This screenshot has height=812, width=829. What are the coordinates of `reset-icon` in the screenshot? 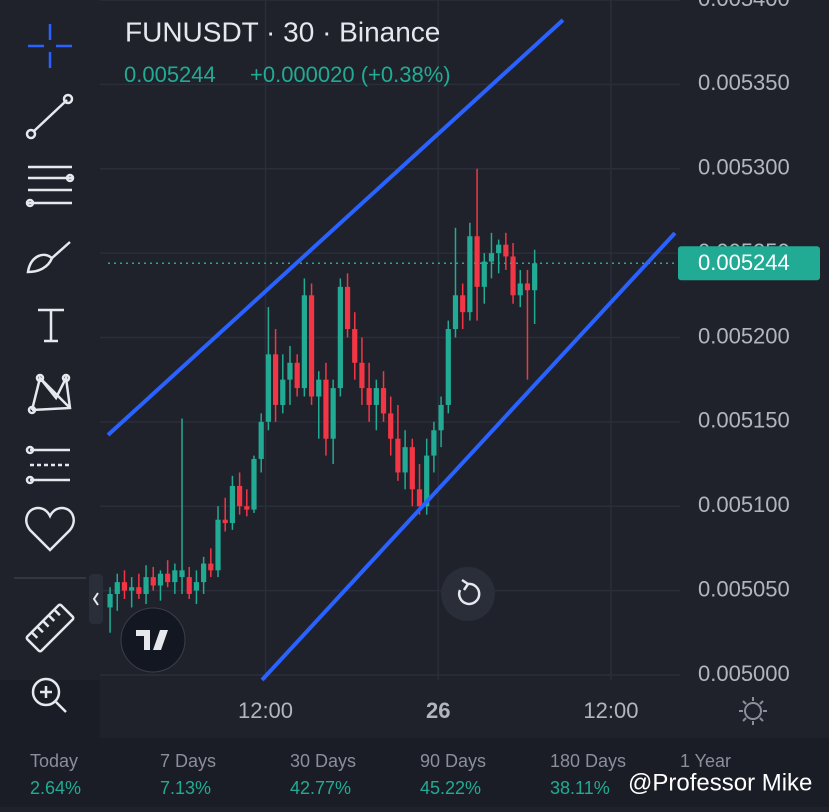 It's located at (469, 592).